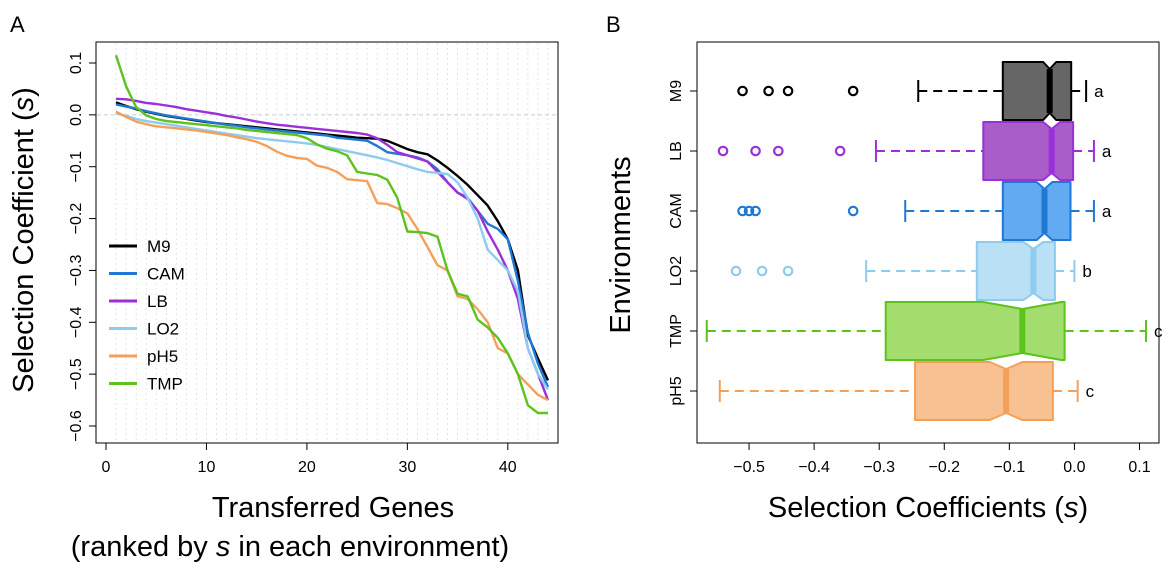 The height and width of the screenshot is (562, 1162). What do you see at coordinates (24, 240) in the screenshot?
I see `panel-a-y-axis-title: Selection Coefficient (s)` at bounding box center [24, 240].